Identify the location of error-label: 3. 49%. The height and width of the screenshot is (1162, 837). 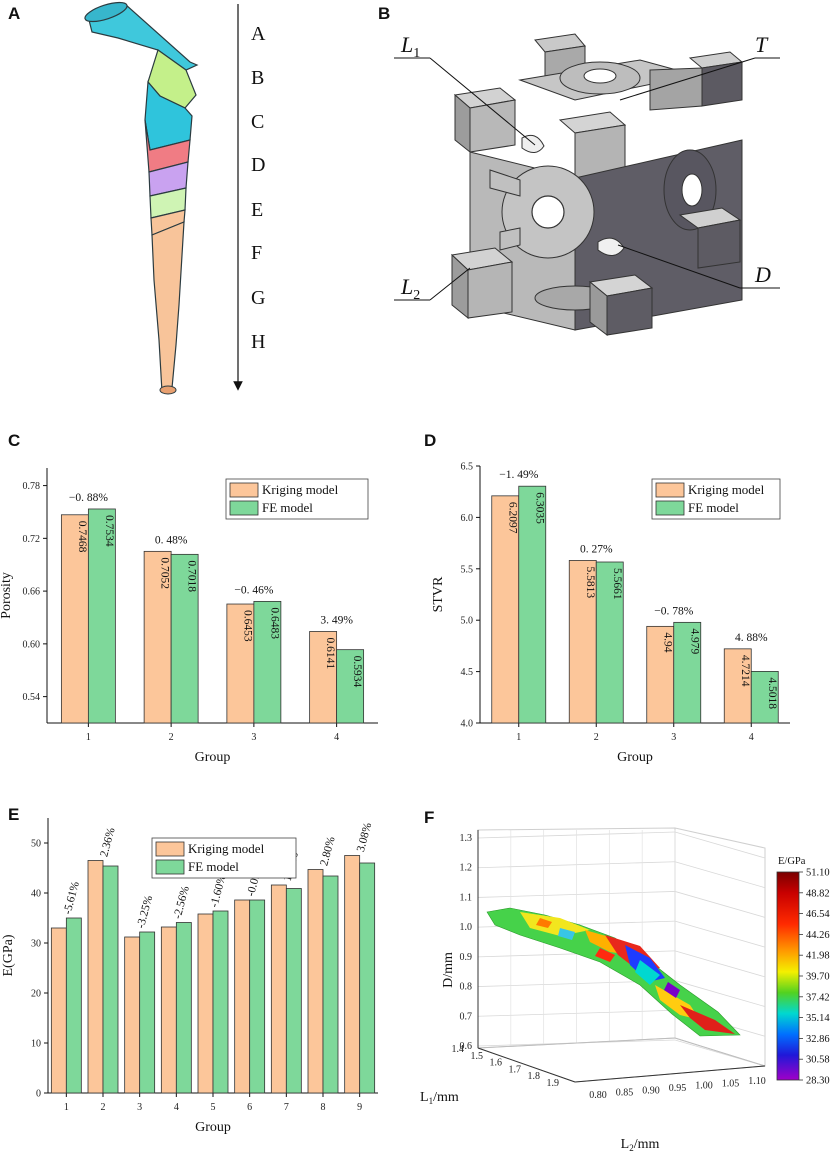
(336, 620).